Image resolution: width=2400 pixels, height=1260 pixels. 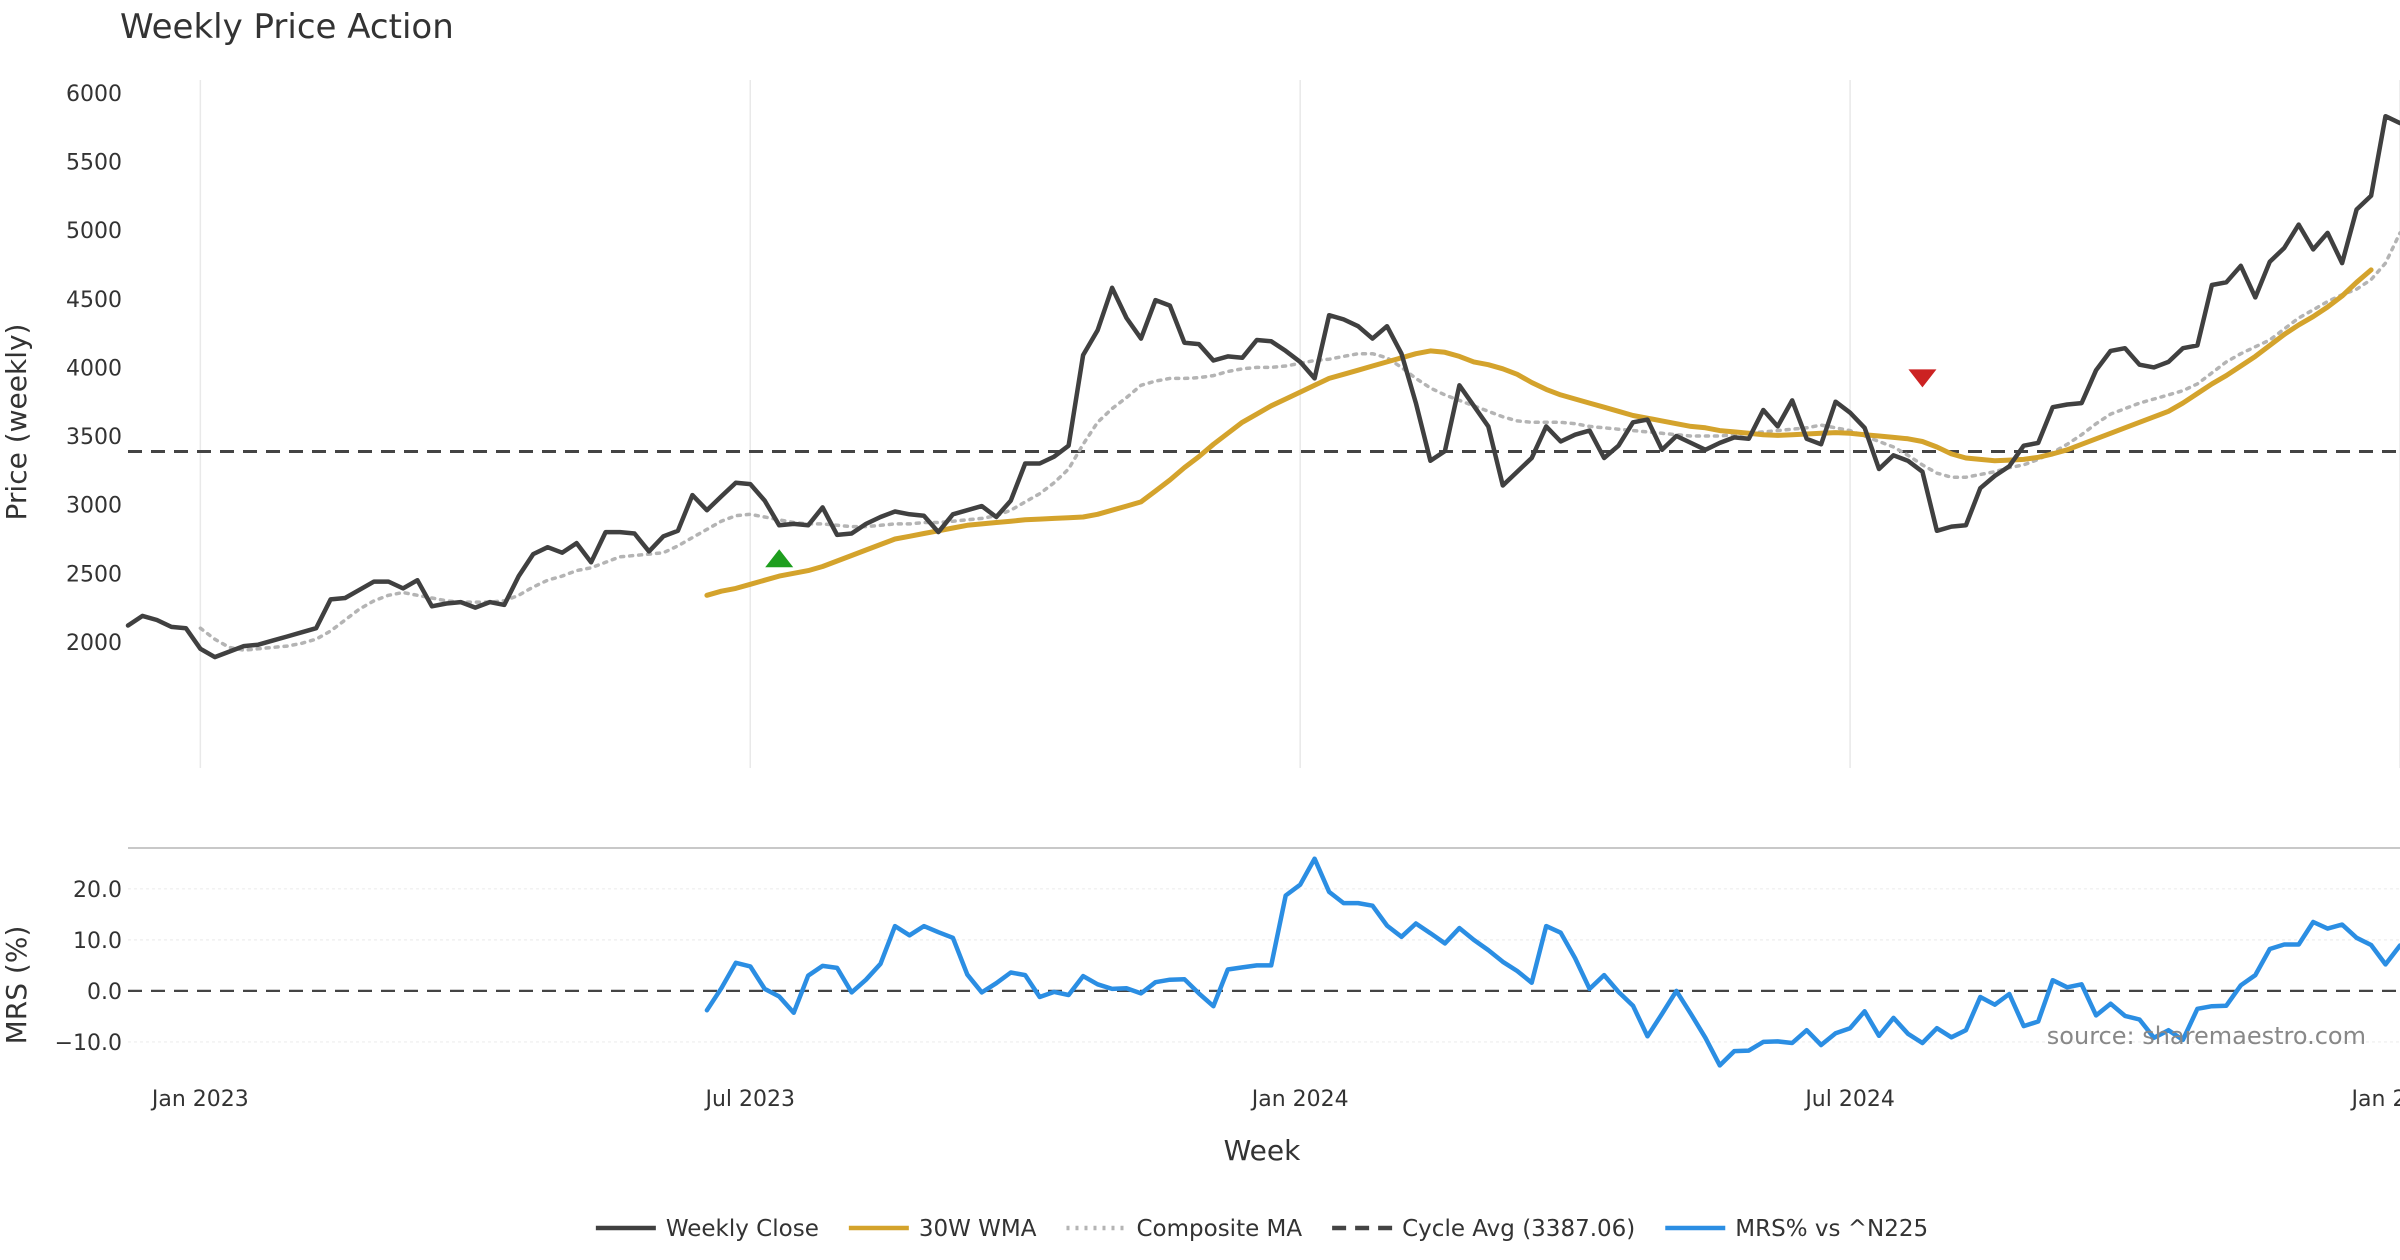 I want to click on y-tick-label: 4000, so click(x=94, y=368).